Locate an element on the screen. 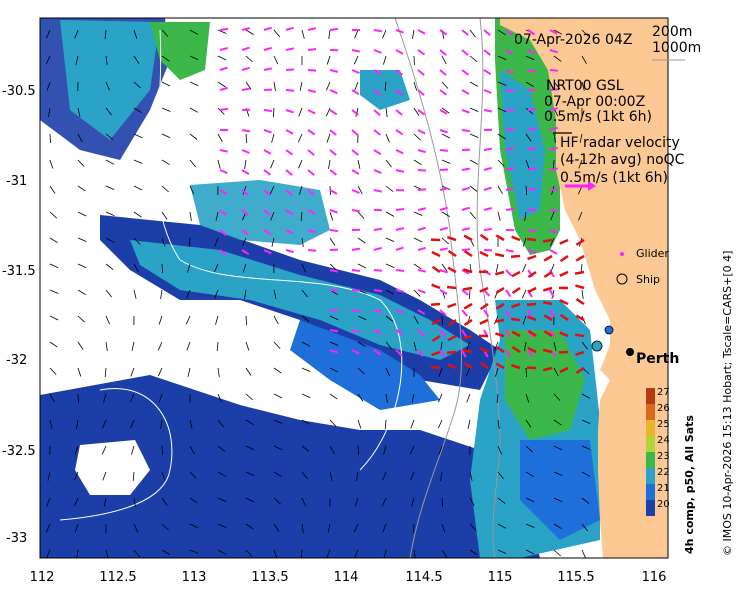 The image size is (740, 592). glider-legend-label: Glider is located at coordinates (652, 253).